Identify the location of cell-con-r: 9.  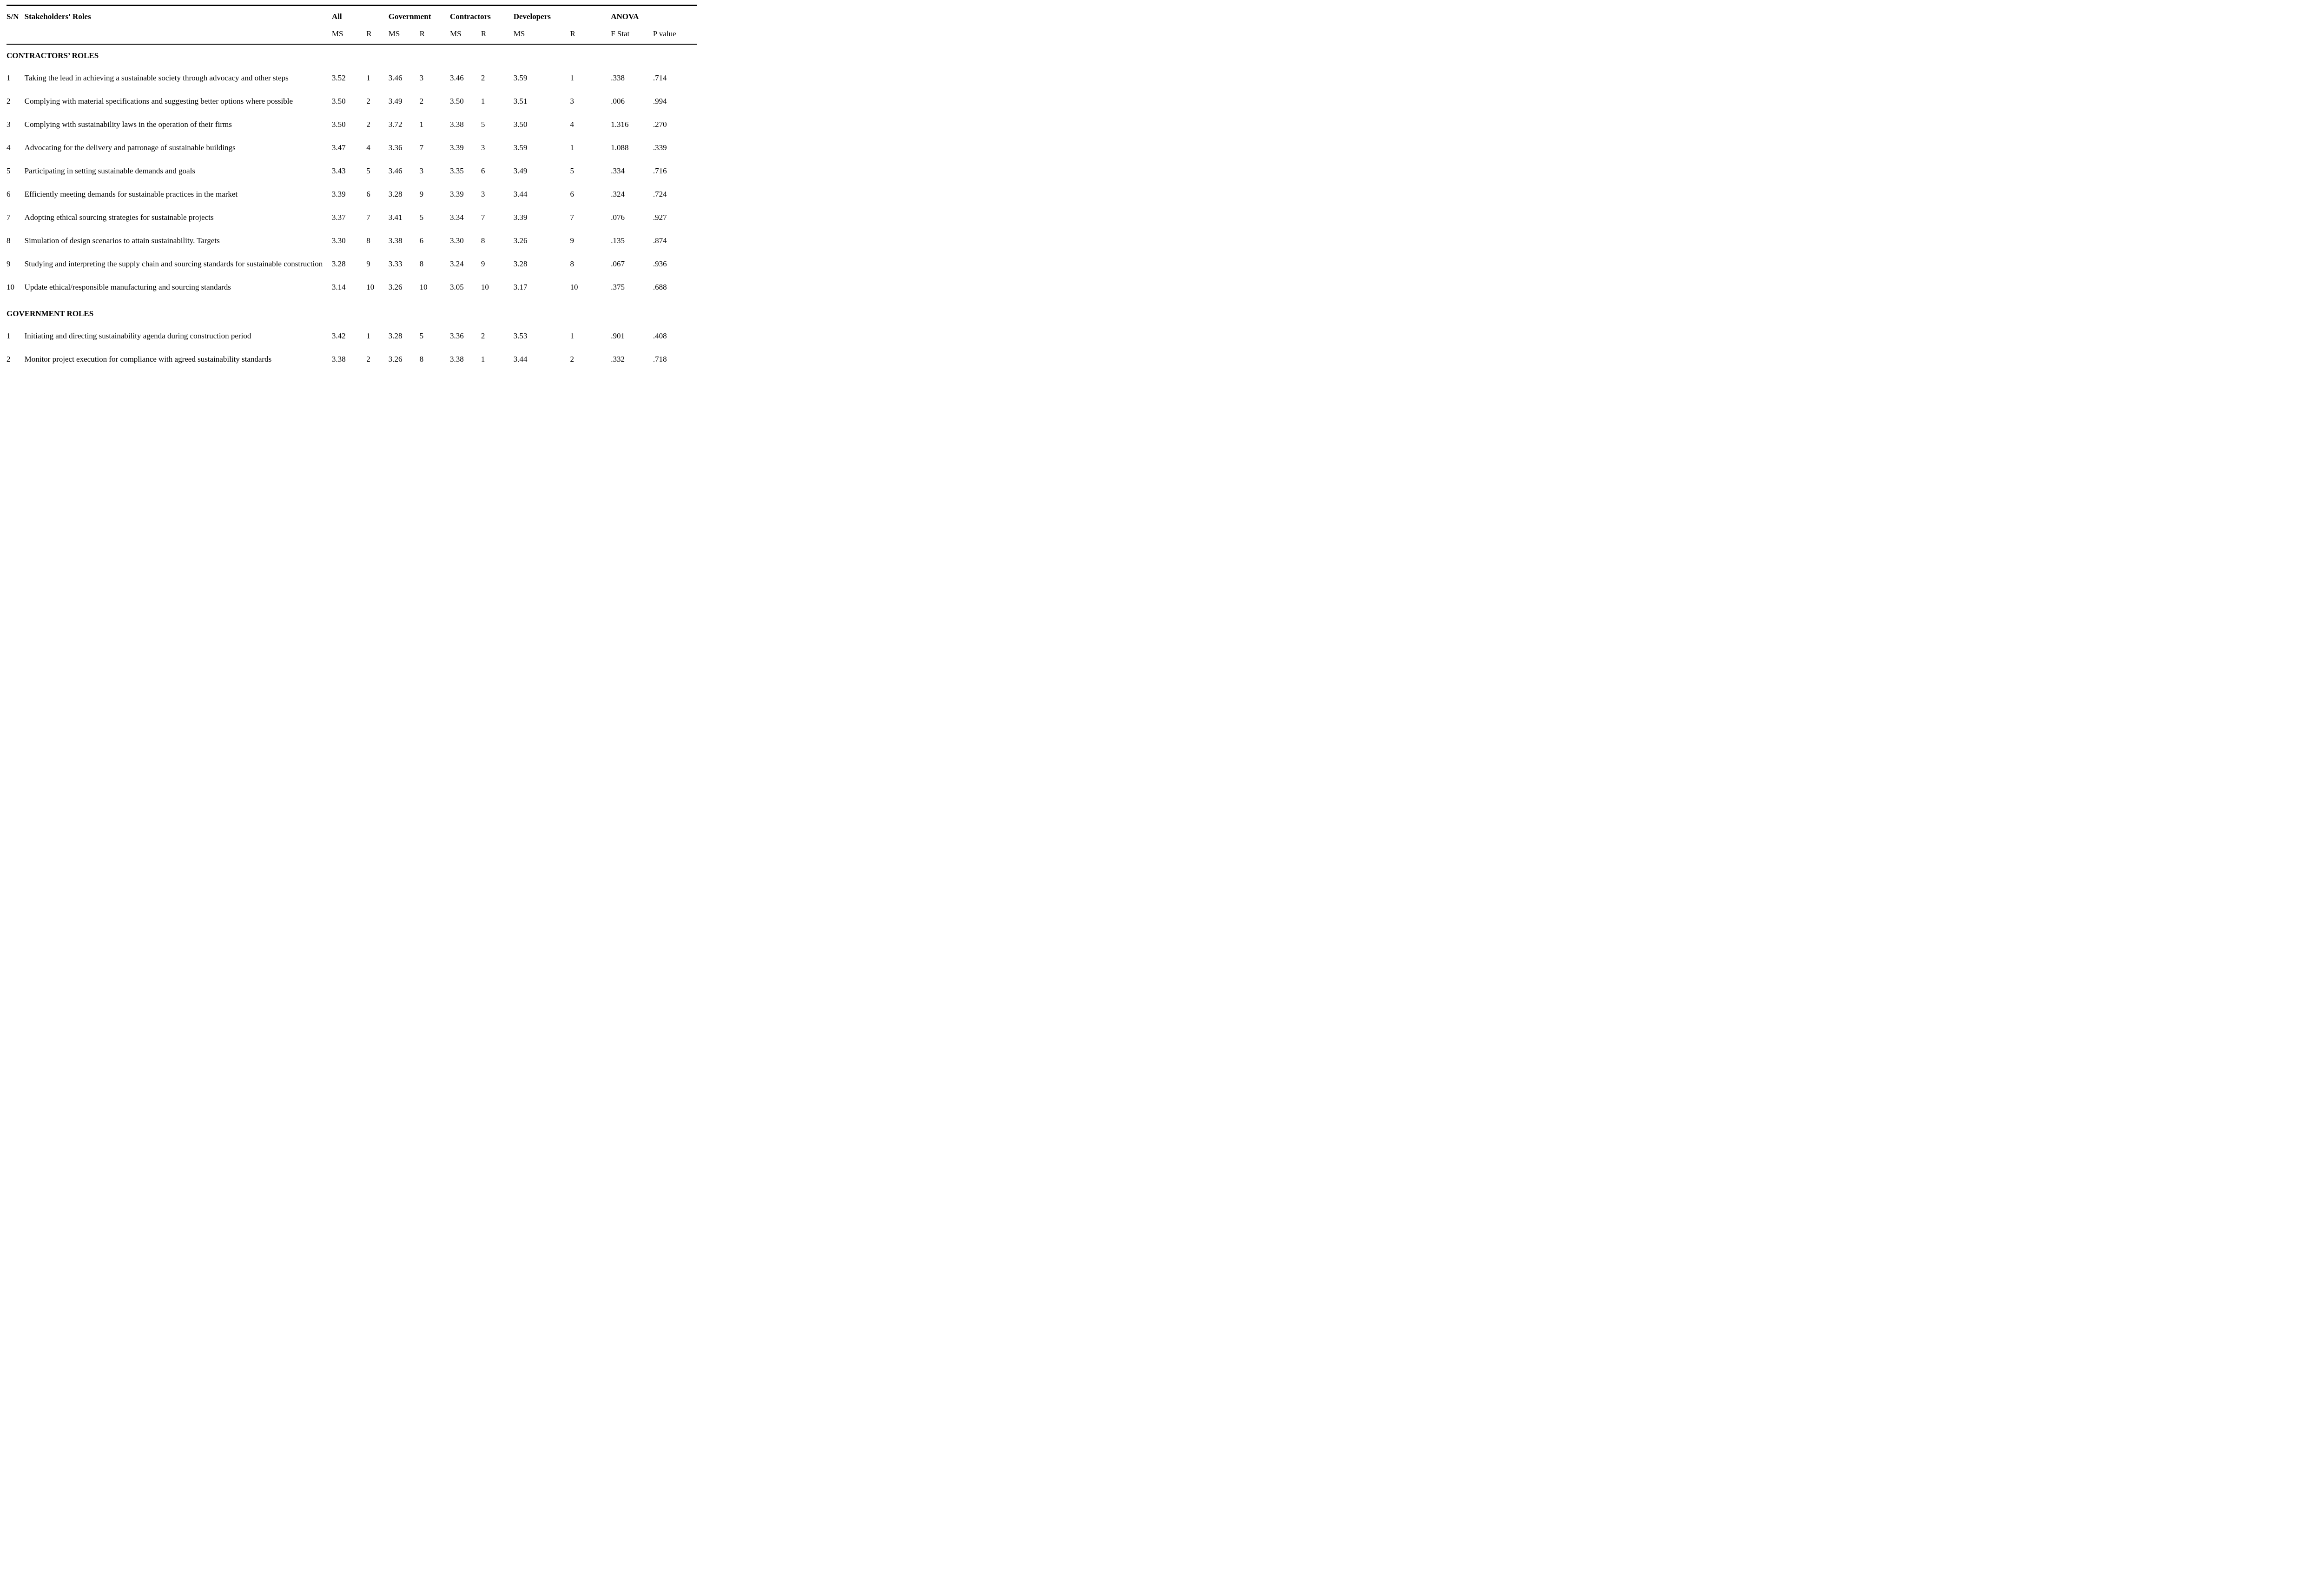
(483, 263).